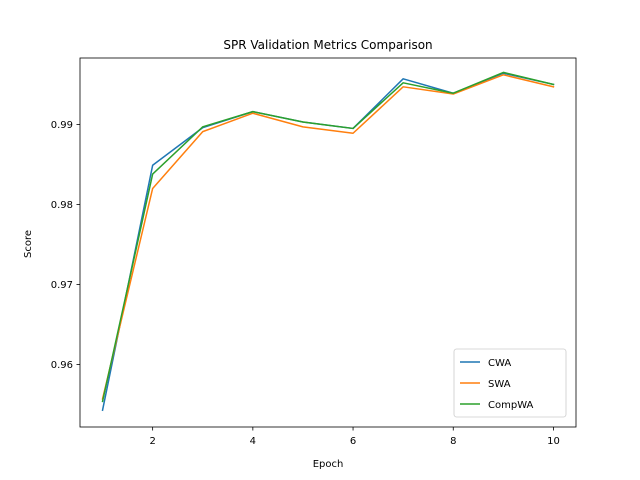 The width and height of the screenshot is (640, 480). What do you see at coordinates (499, 363) in the screenshot?
I see `legend-label-cwa: CWA` at bounding box center [499, 363].